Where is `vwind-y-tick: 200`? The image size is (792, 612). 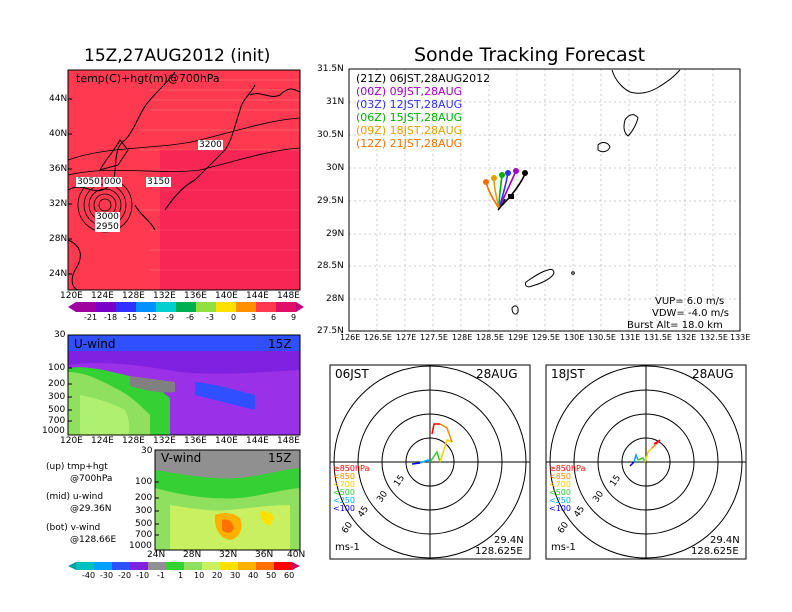 vwind-y-tick: 200 is located at coordinates (144, 498).